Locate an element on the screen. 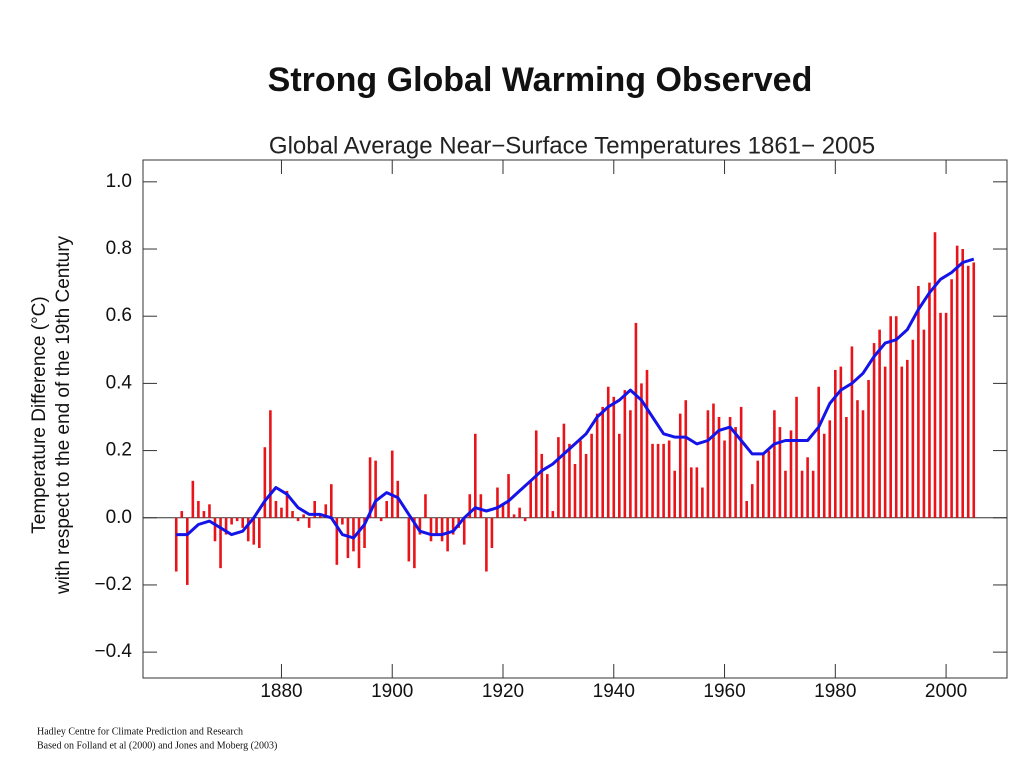  y-axis-label: Temperature Difference (°C) is located at coordinates (39, 414).